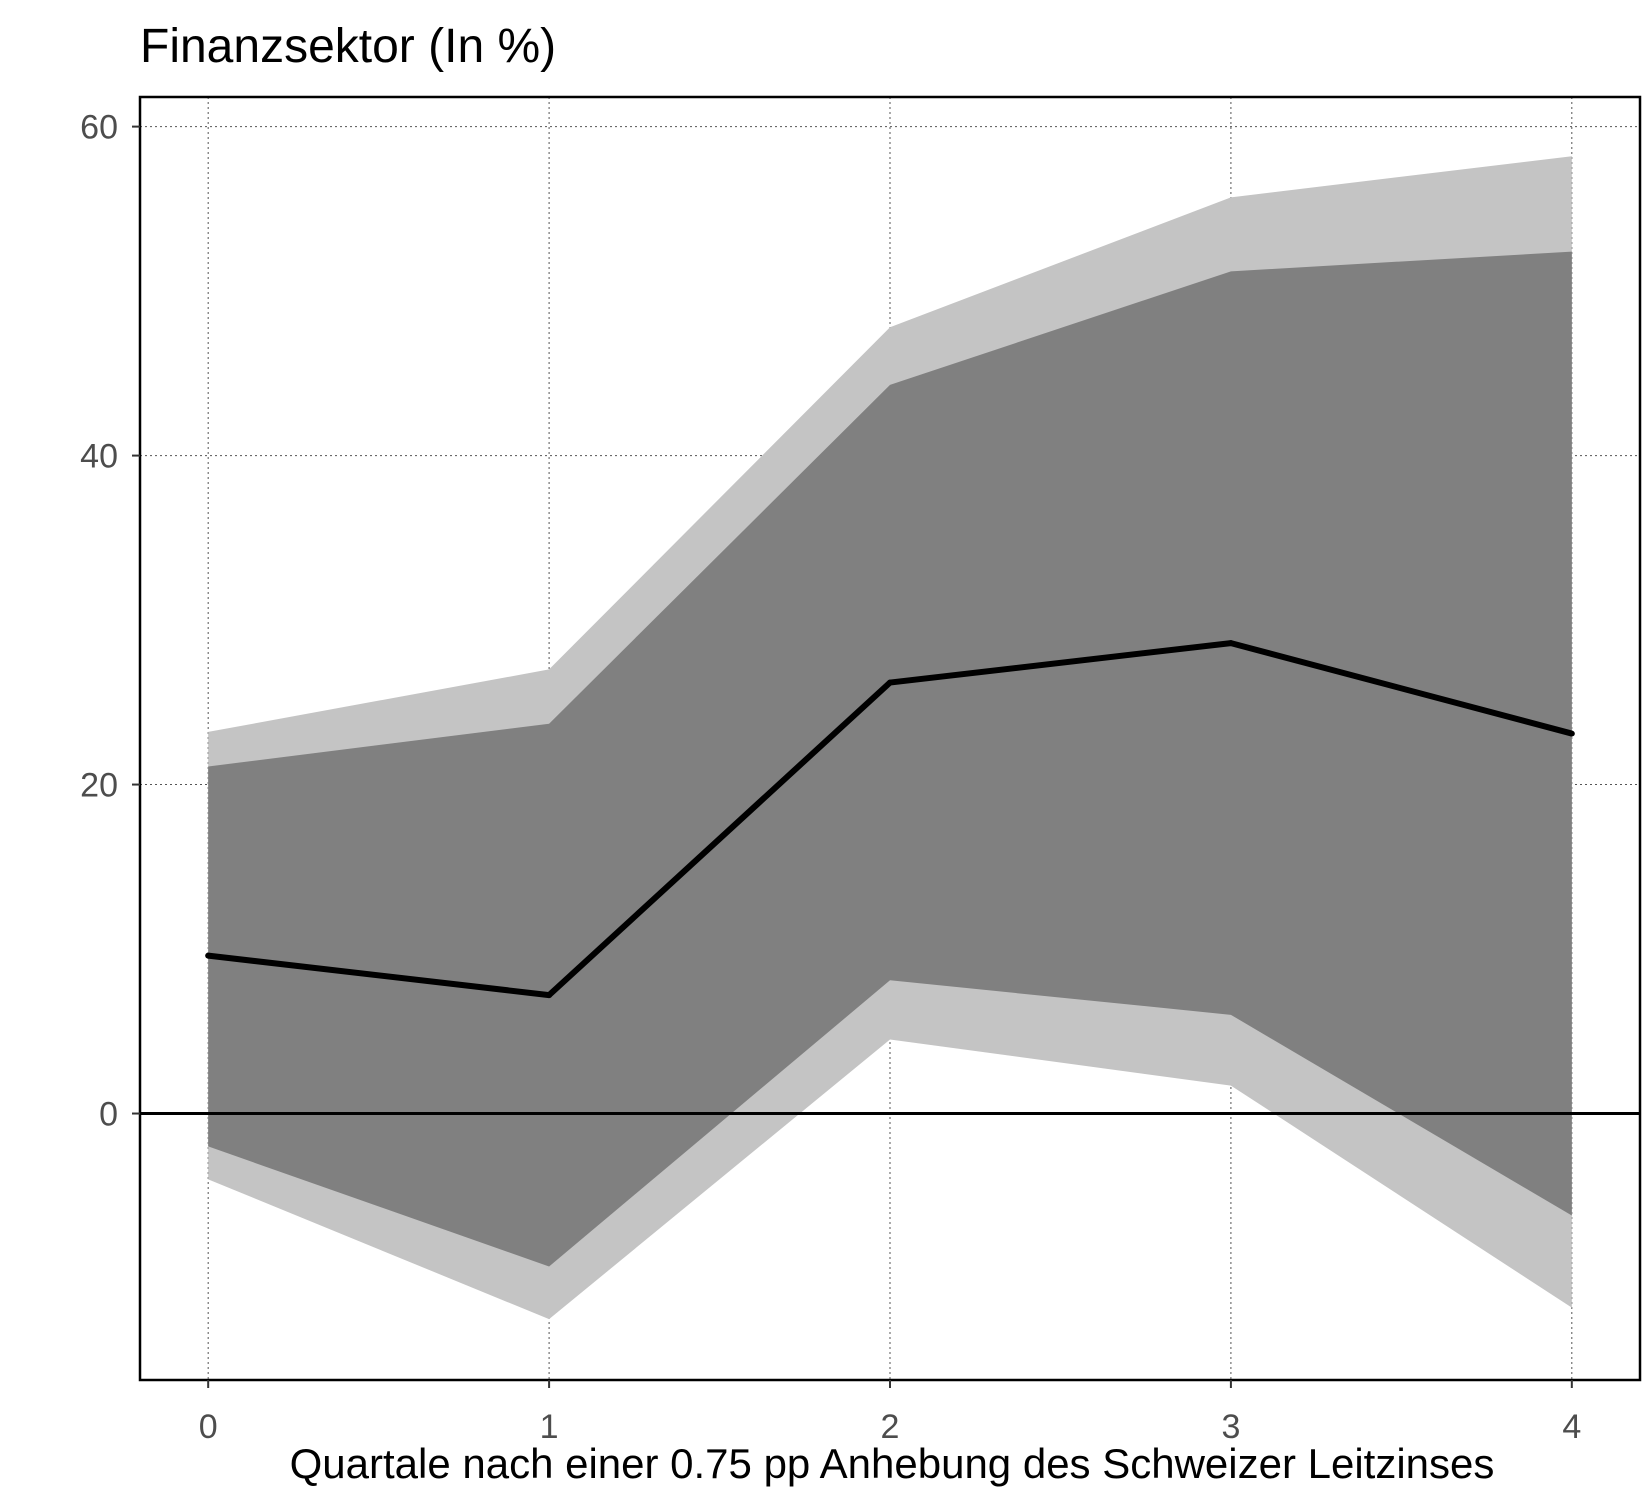  Describe the element at coordinates (99, 457) in the screenshot. I see `y-tick-label-40: 40` at that location.